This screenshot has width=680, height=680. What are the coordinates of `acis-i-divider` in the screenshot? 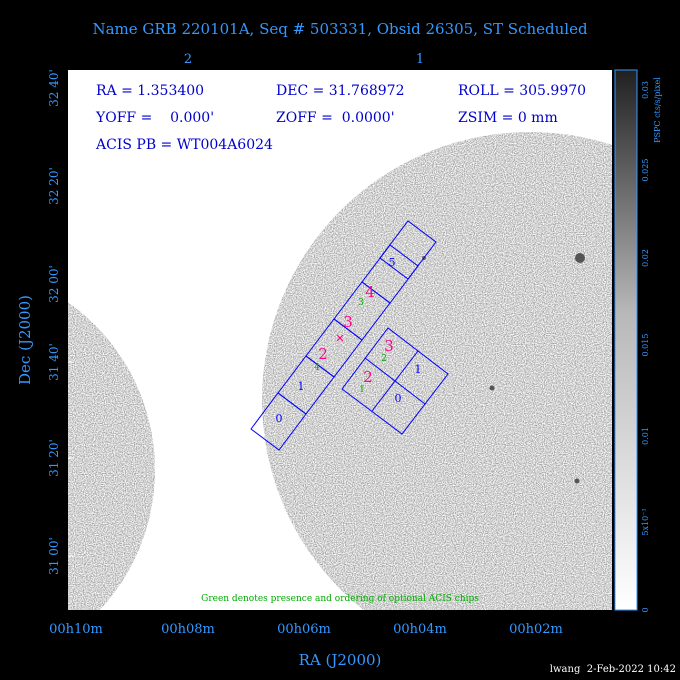 It's located at (395, 381).